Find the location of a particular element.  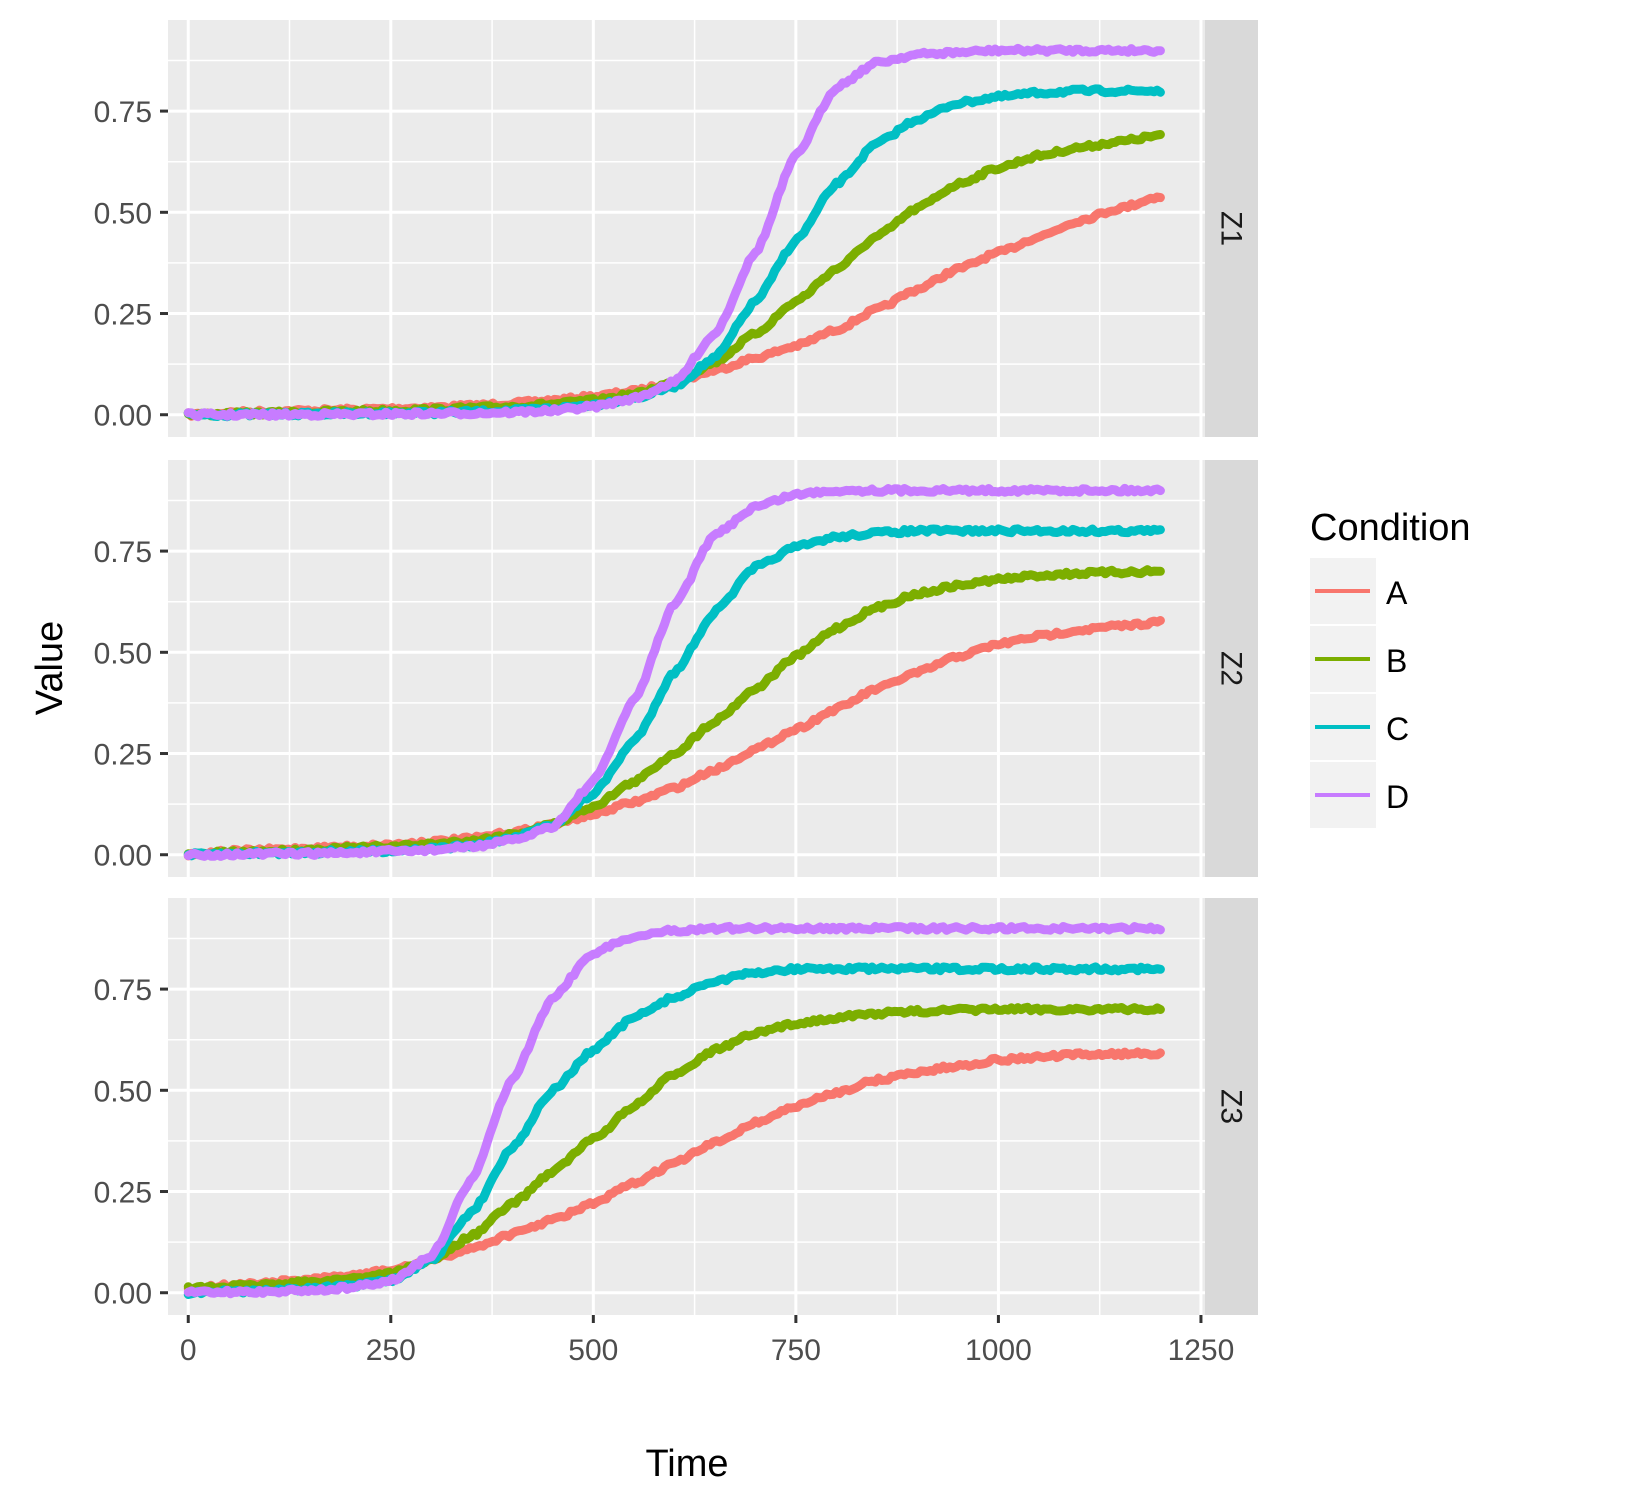

legend-label: D is located at coordinates (1397, 797).